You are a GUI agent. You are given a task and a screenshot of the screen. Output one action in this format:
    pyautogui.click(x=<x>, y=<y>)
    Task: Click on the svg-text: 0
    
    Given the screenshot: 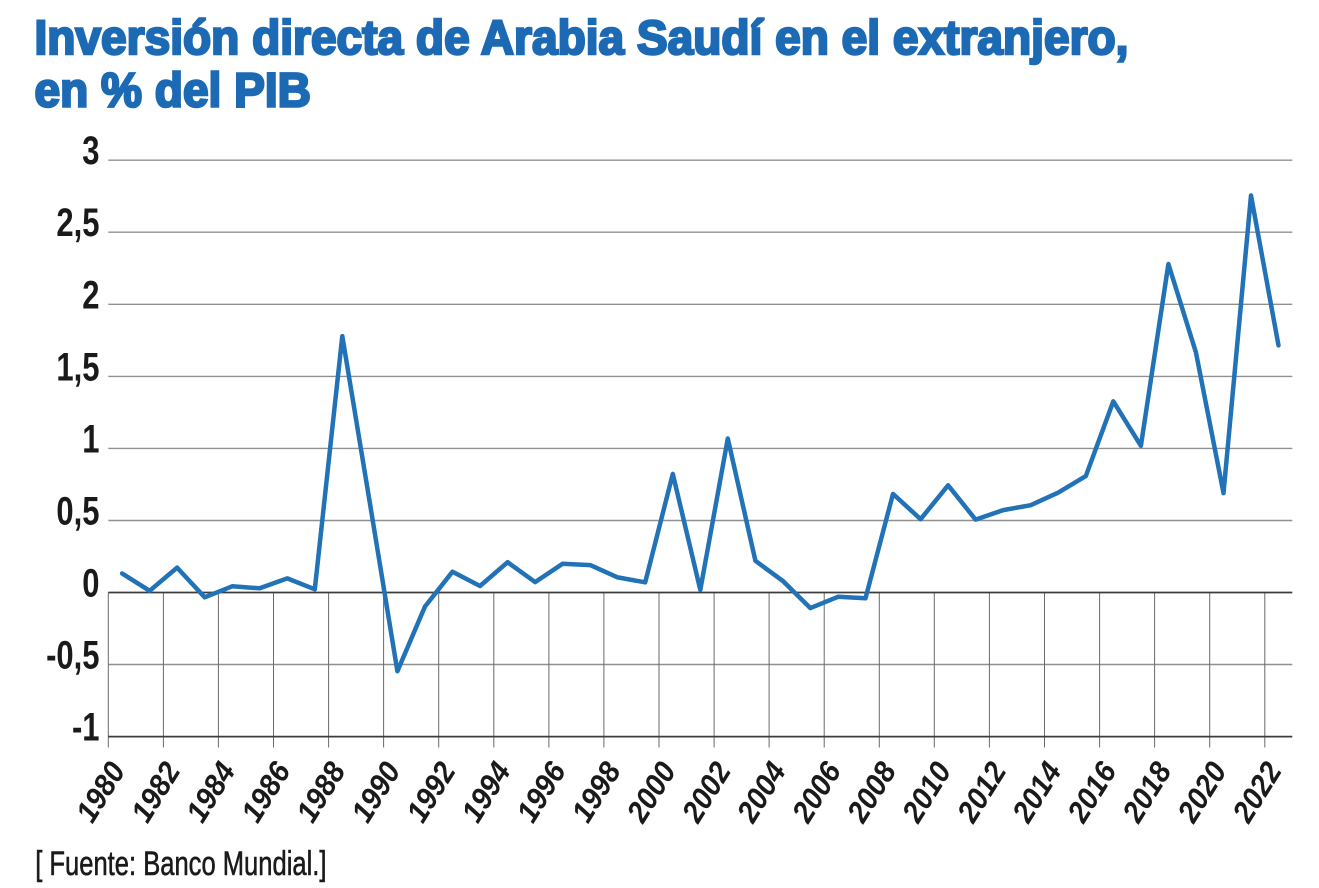 What is the action you would take?
    pyautogui.click(x=90, y=583)
    